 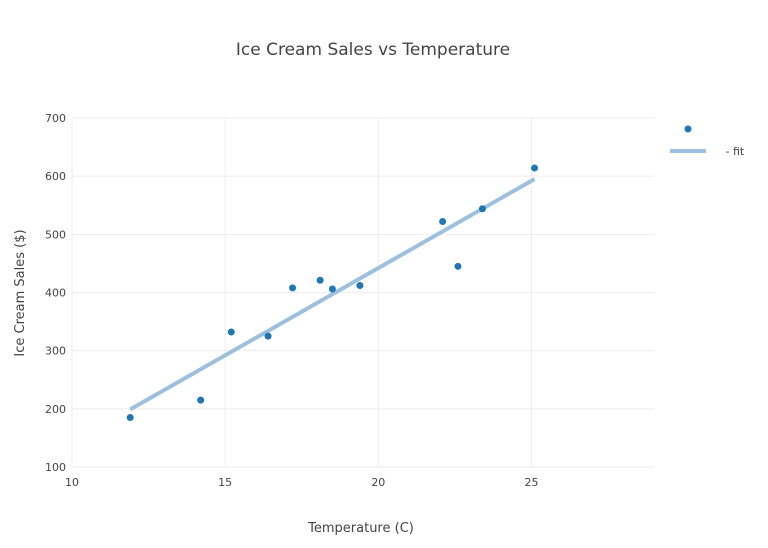 What do you see at coordinates (373, 50) in the screenshot?
I see `chart-title: Ice Cream Sales vs Temperature` at bounding box center [373, 50].